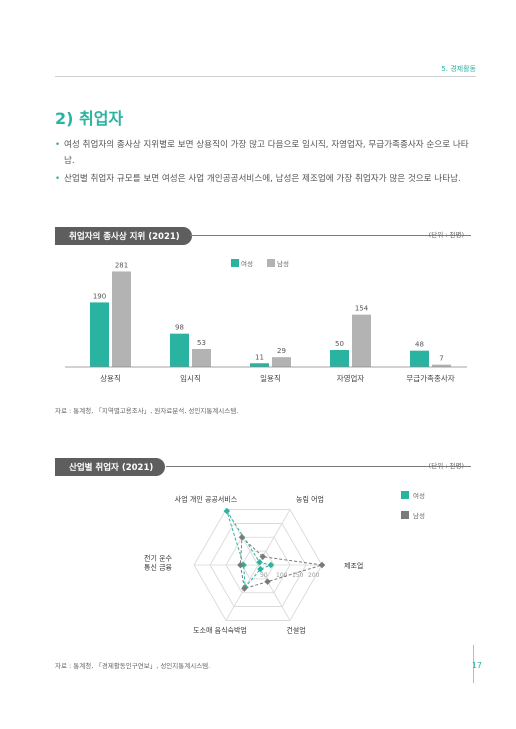 The width and height of the screenshot is (516, 729). Describe the element at coordinates (158, 567) in the screenshot. I see `radar-axis-label: 통신 금융` at that location.